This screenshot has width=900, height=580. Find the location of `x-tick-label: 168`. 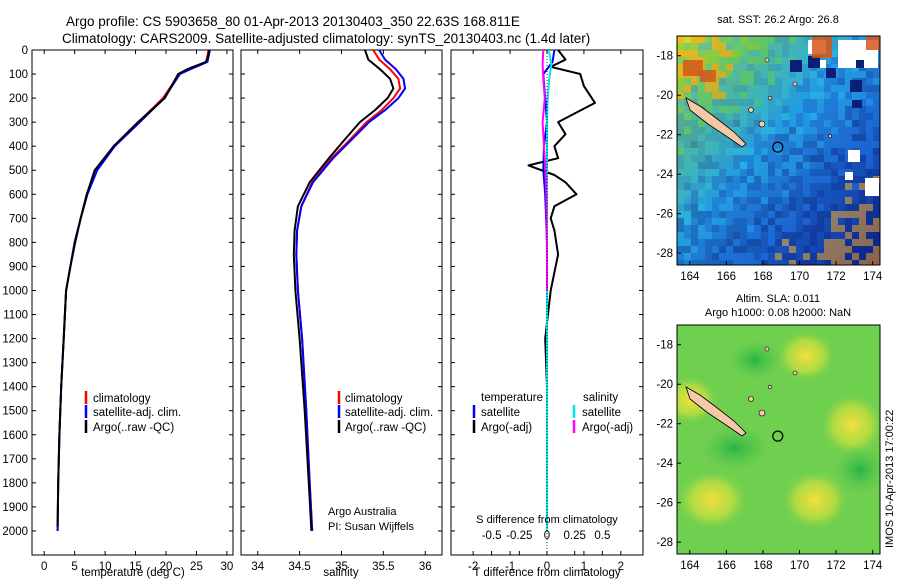

x-tick-label: 168 is located at coordinates (762, 277).